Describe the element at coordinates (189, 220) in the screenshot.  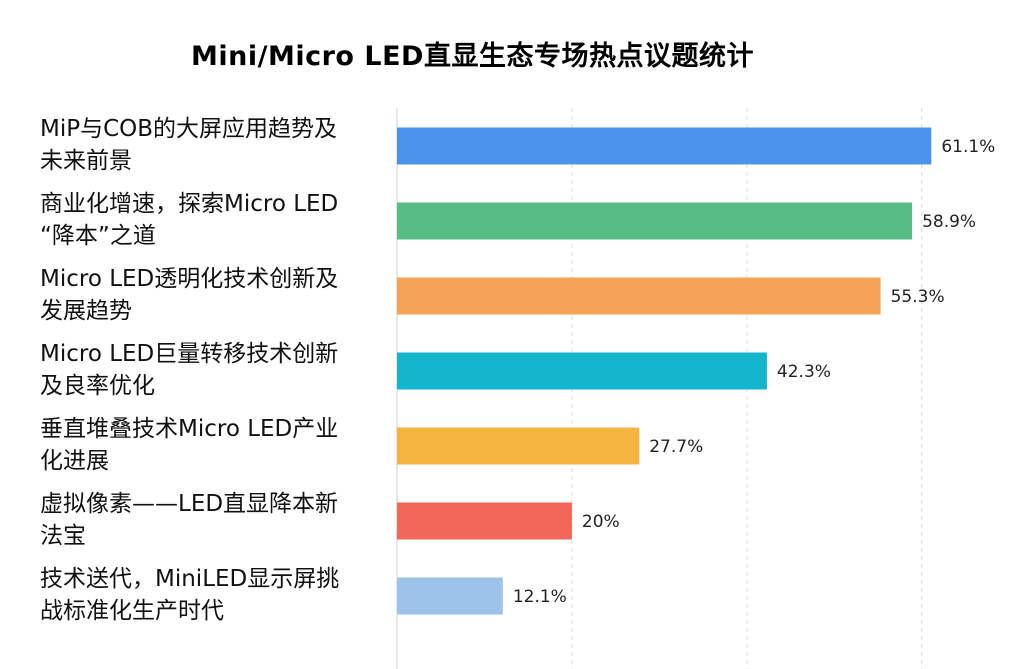
I see `category-label: 商业化增速，探索Micro LED “降本”之道` at that location.